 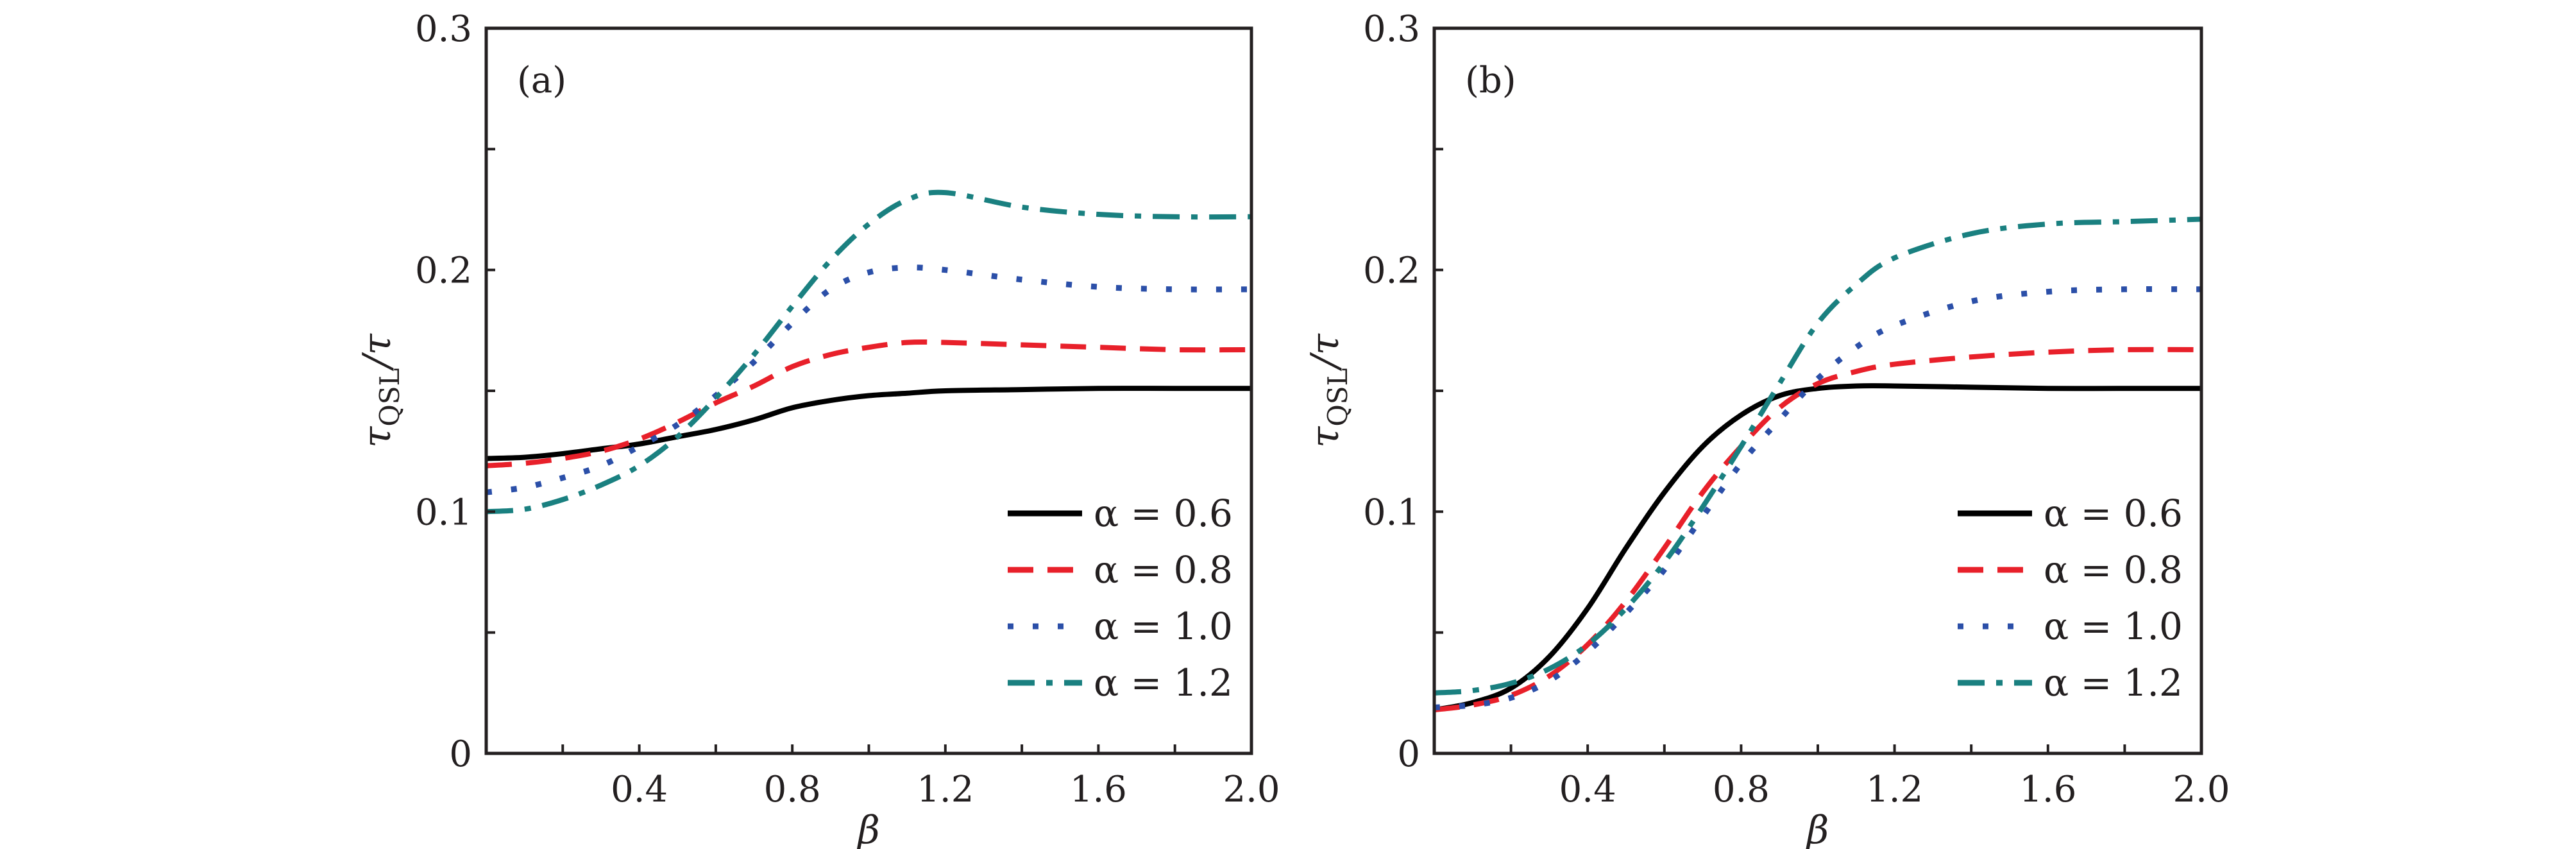 I want to click on panel-label: (b), so click(x=1490, y=80).